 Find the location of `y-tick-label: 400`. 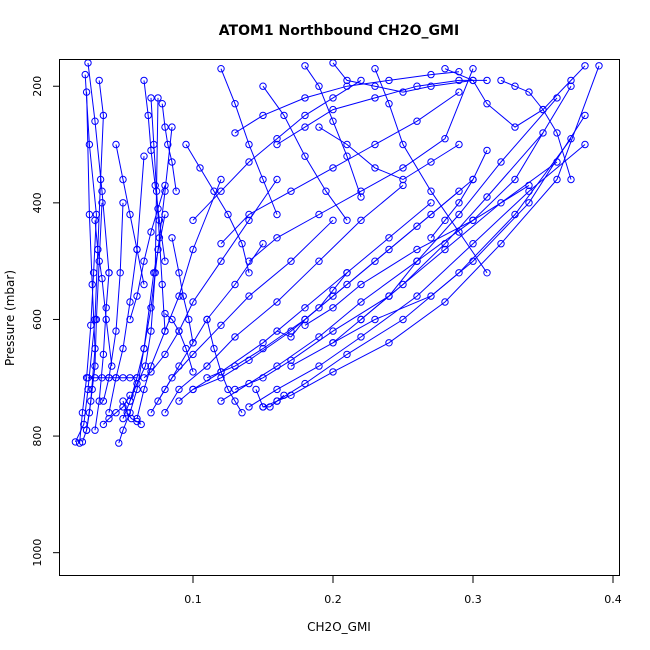

y-tick-label: 400 is located at coordinates (37, 202).